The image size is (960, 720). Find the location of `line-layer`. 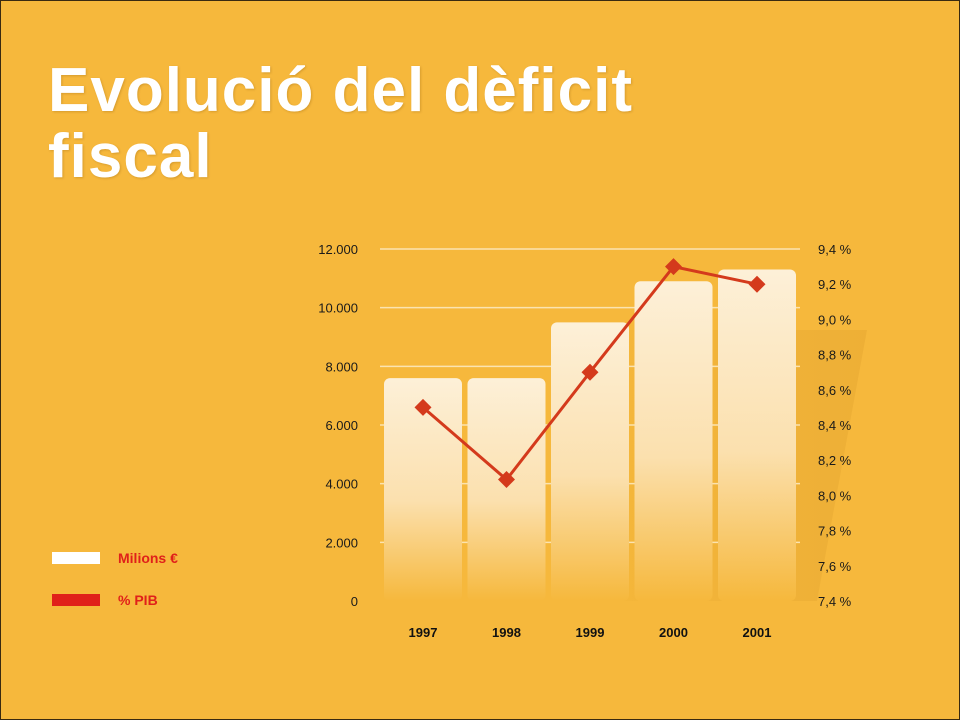

line-layer is located at coordinates (590, 373).